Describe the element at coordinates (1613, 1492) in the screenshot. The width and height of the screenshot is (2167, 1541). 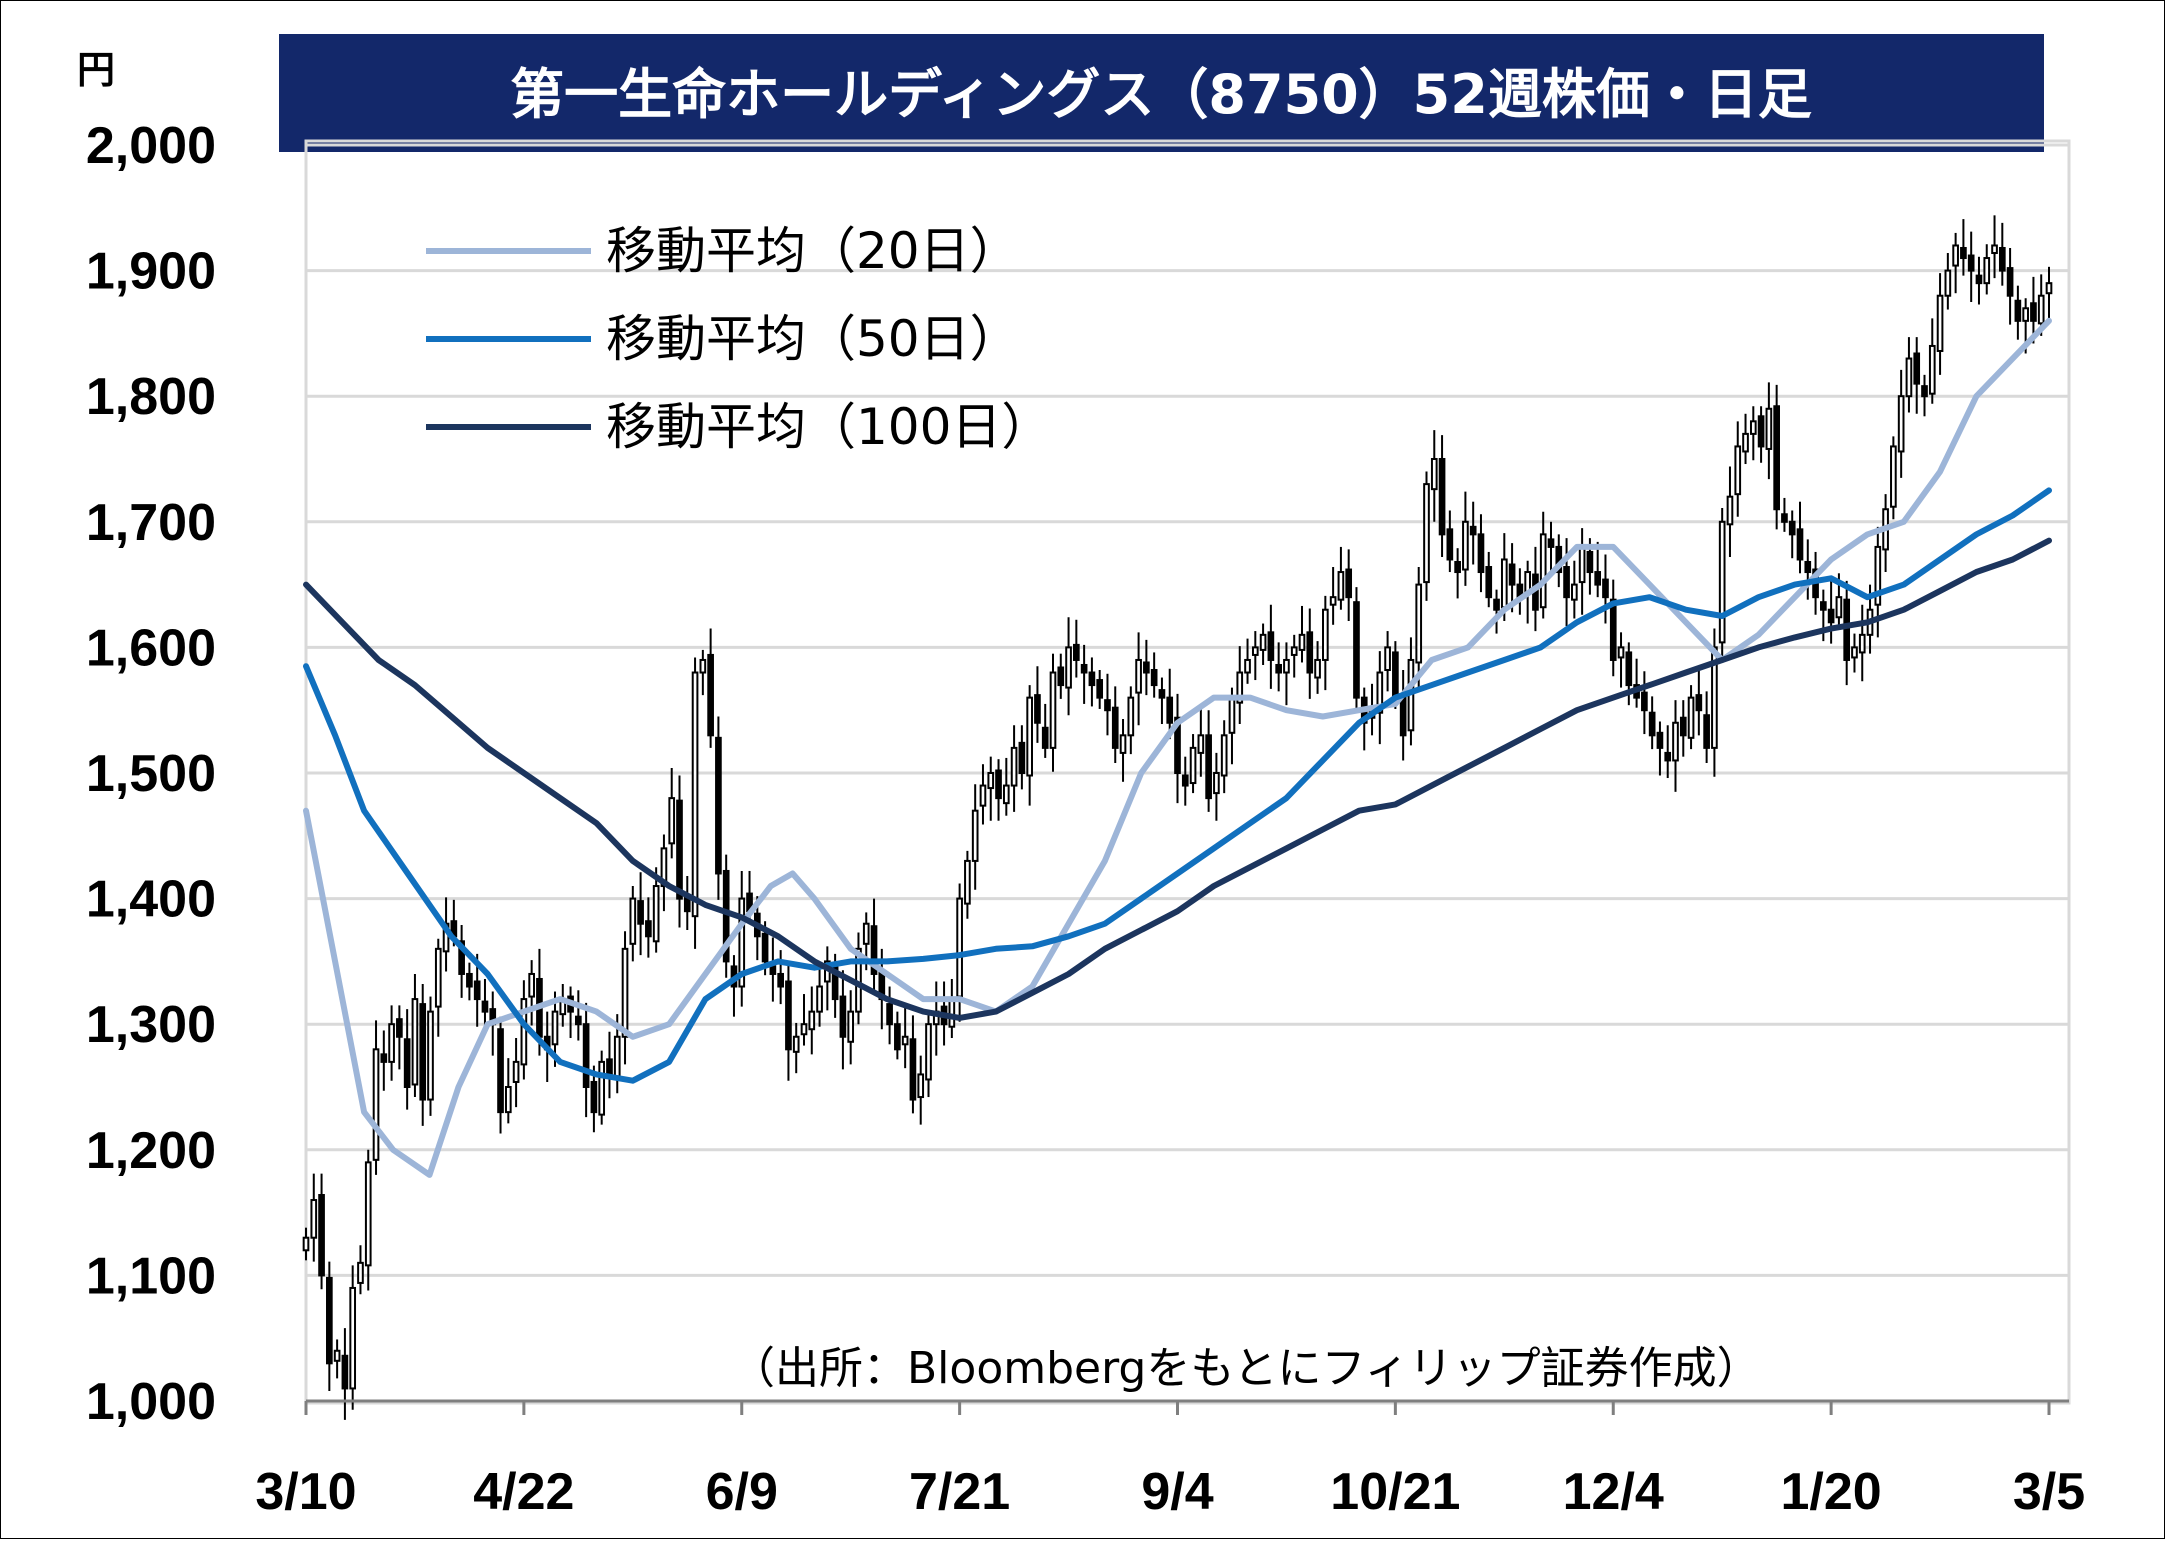
I see `x-tick-label: 12/4` at that location.